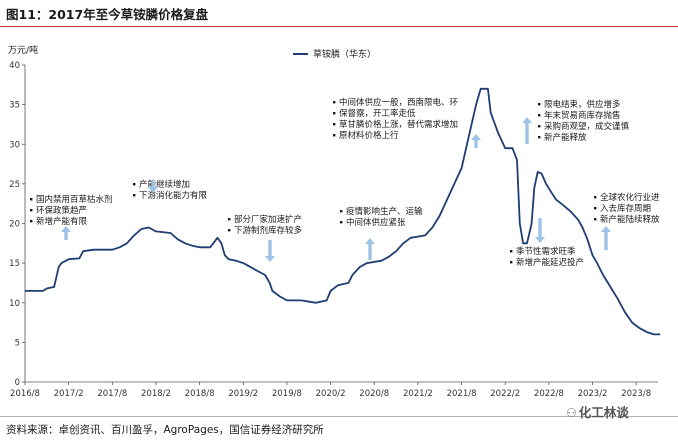 Image resolution: width=678 pixels, height=441 pixels. I want to click on annotation-line: 采购商观望，成交谨慎, so click(587, 126).